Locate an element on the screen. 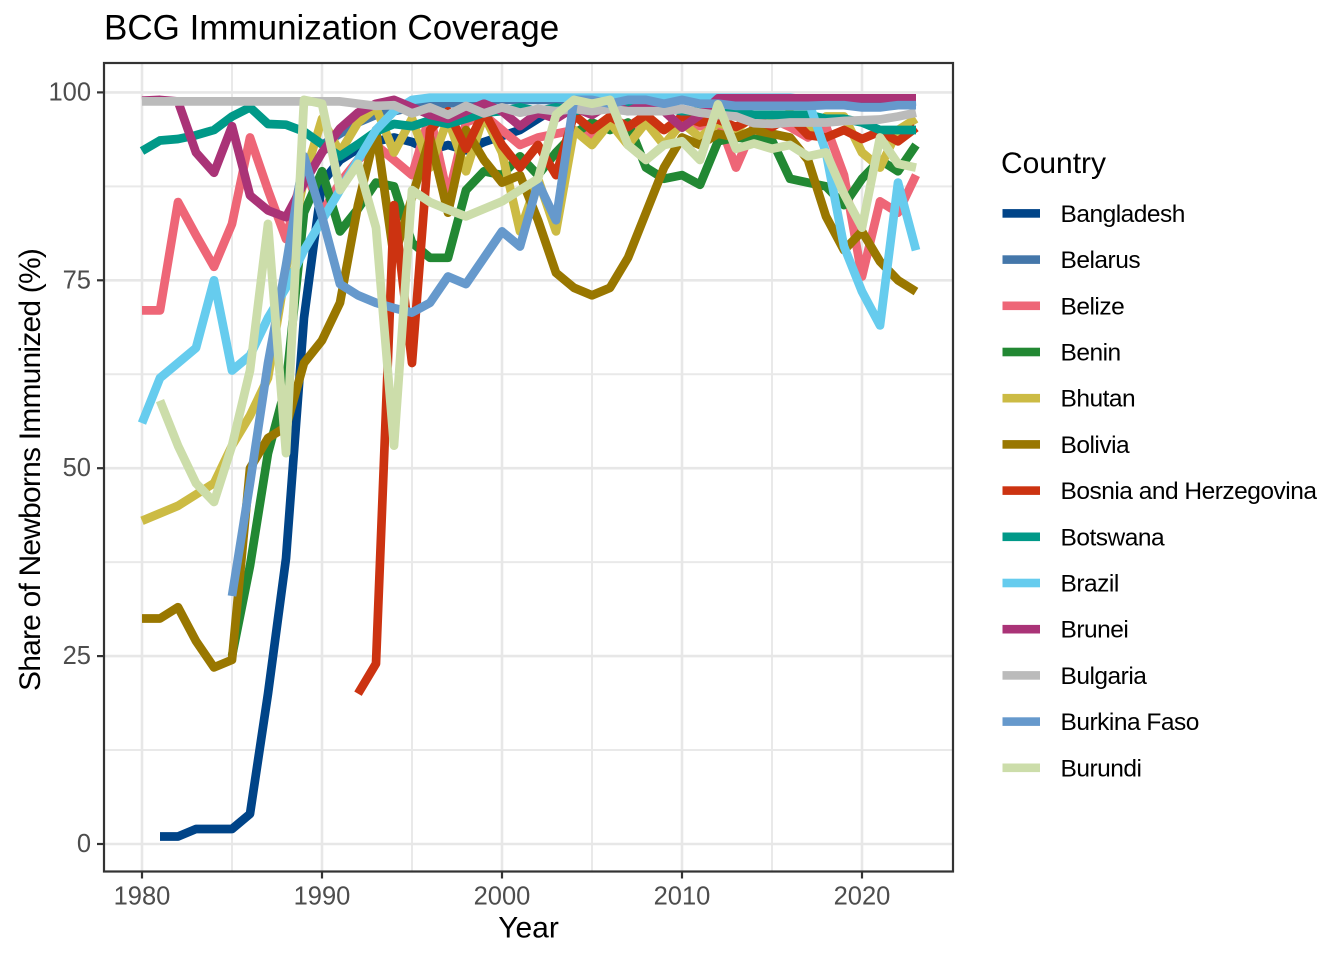  svg-text: Country is located at coordinates (1053, 163).